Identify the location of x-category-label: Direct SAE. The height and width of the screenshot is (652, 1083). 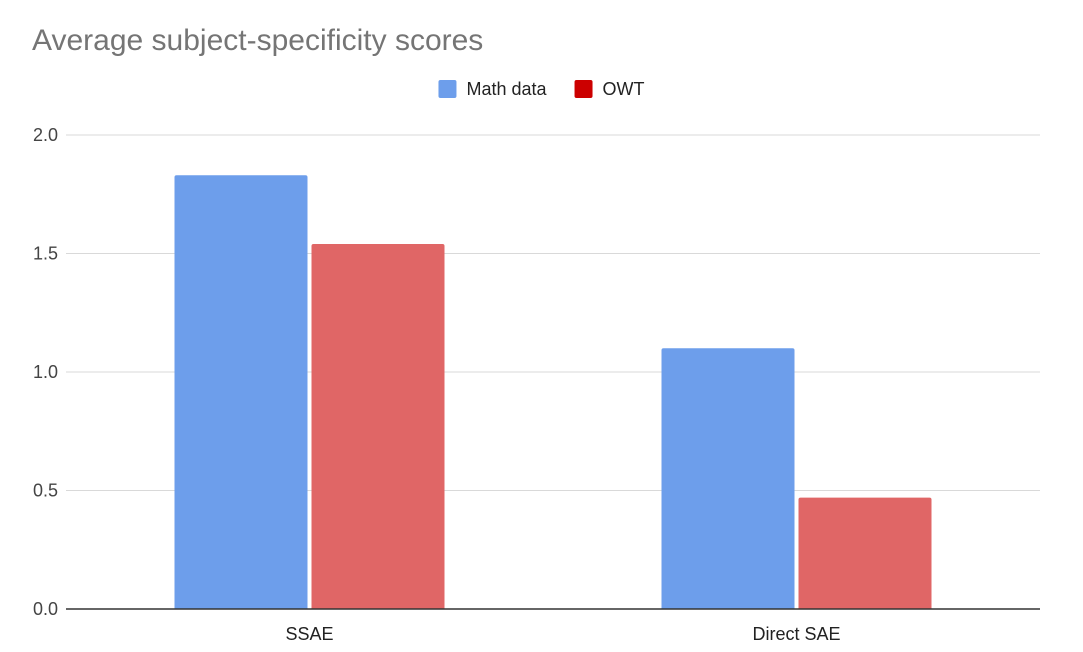
(796, 634).